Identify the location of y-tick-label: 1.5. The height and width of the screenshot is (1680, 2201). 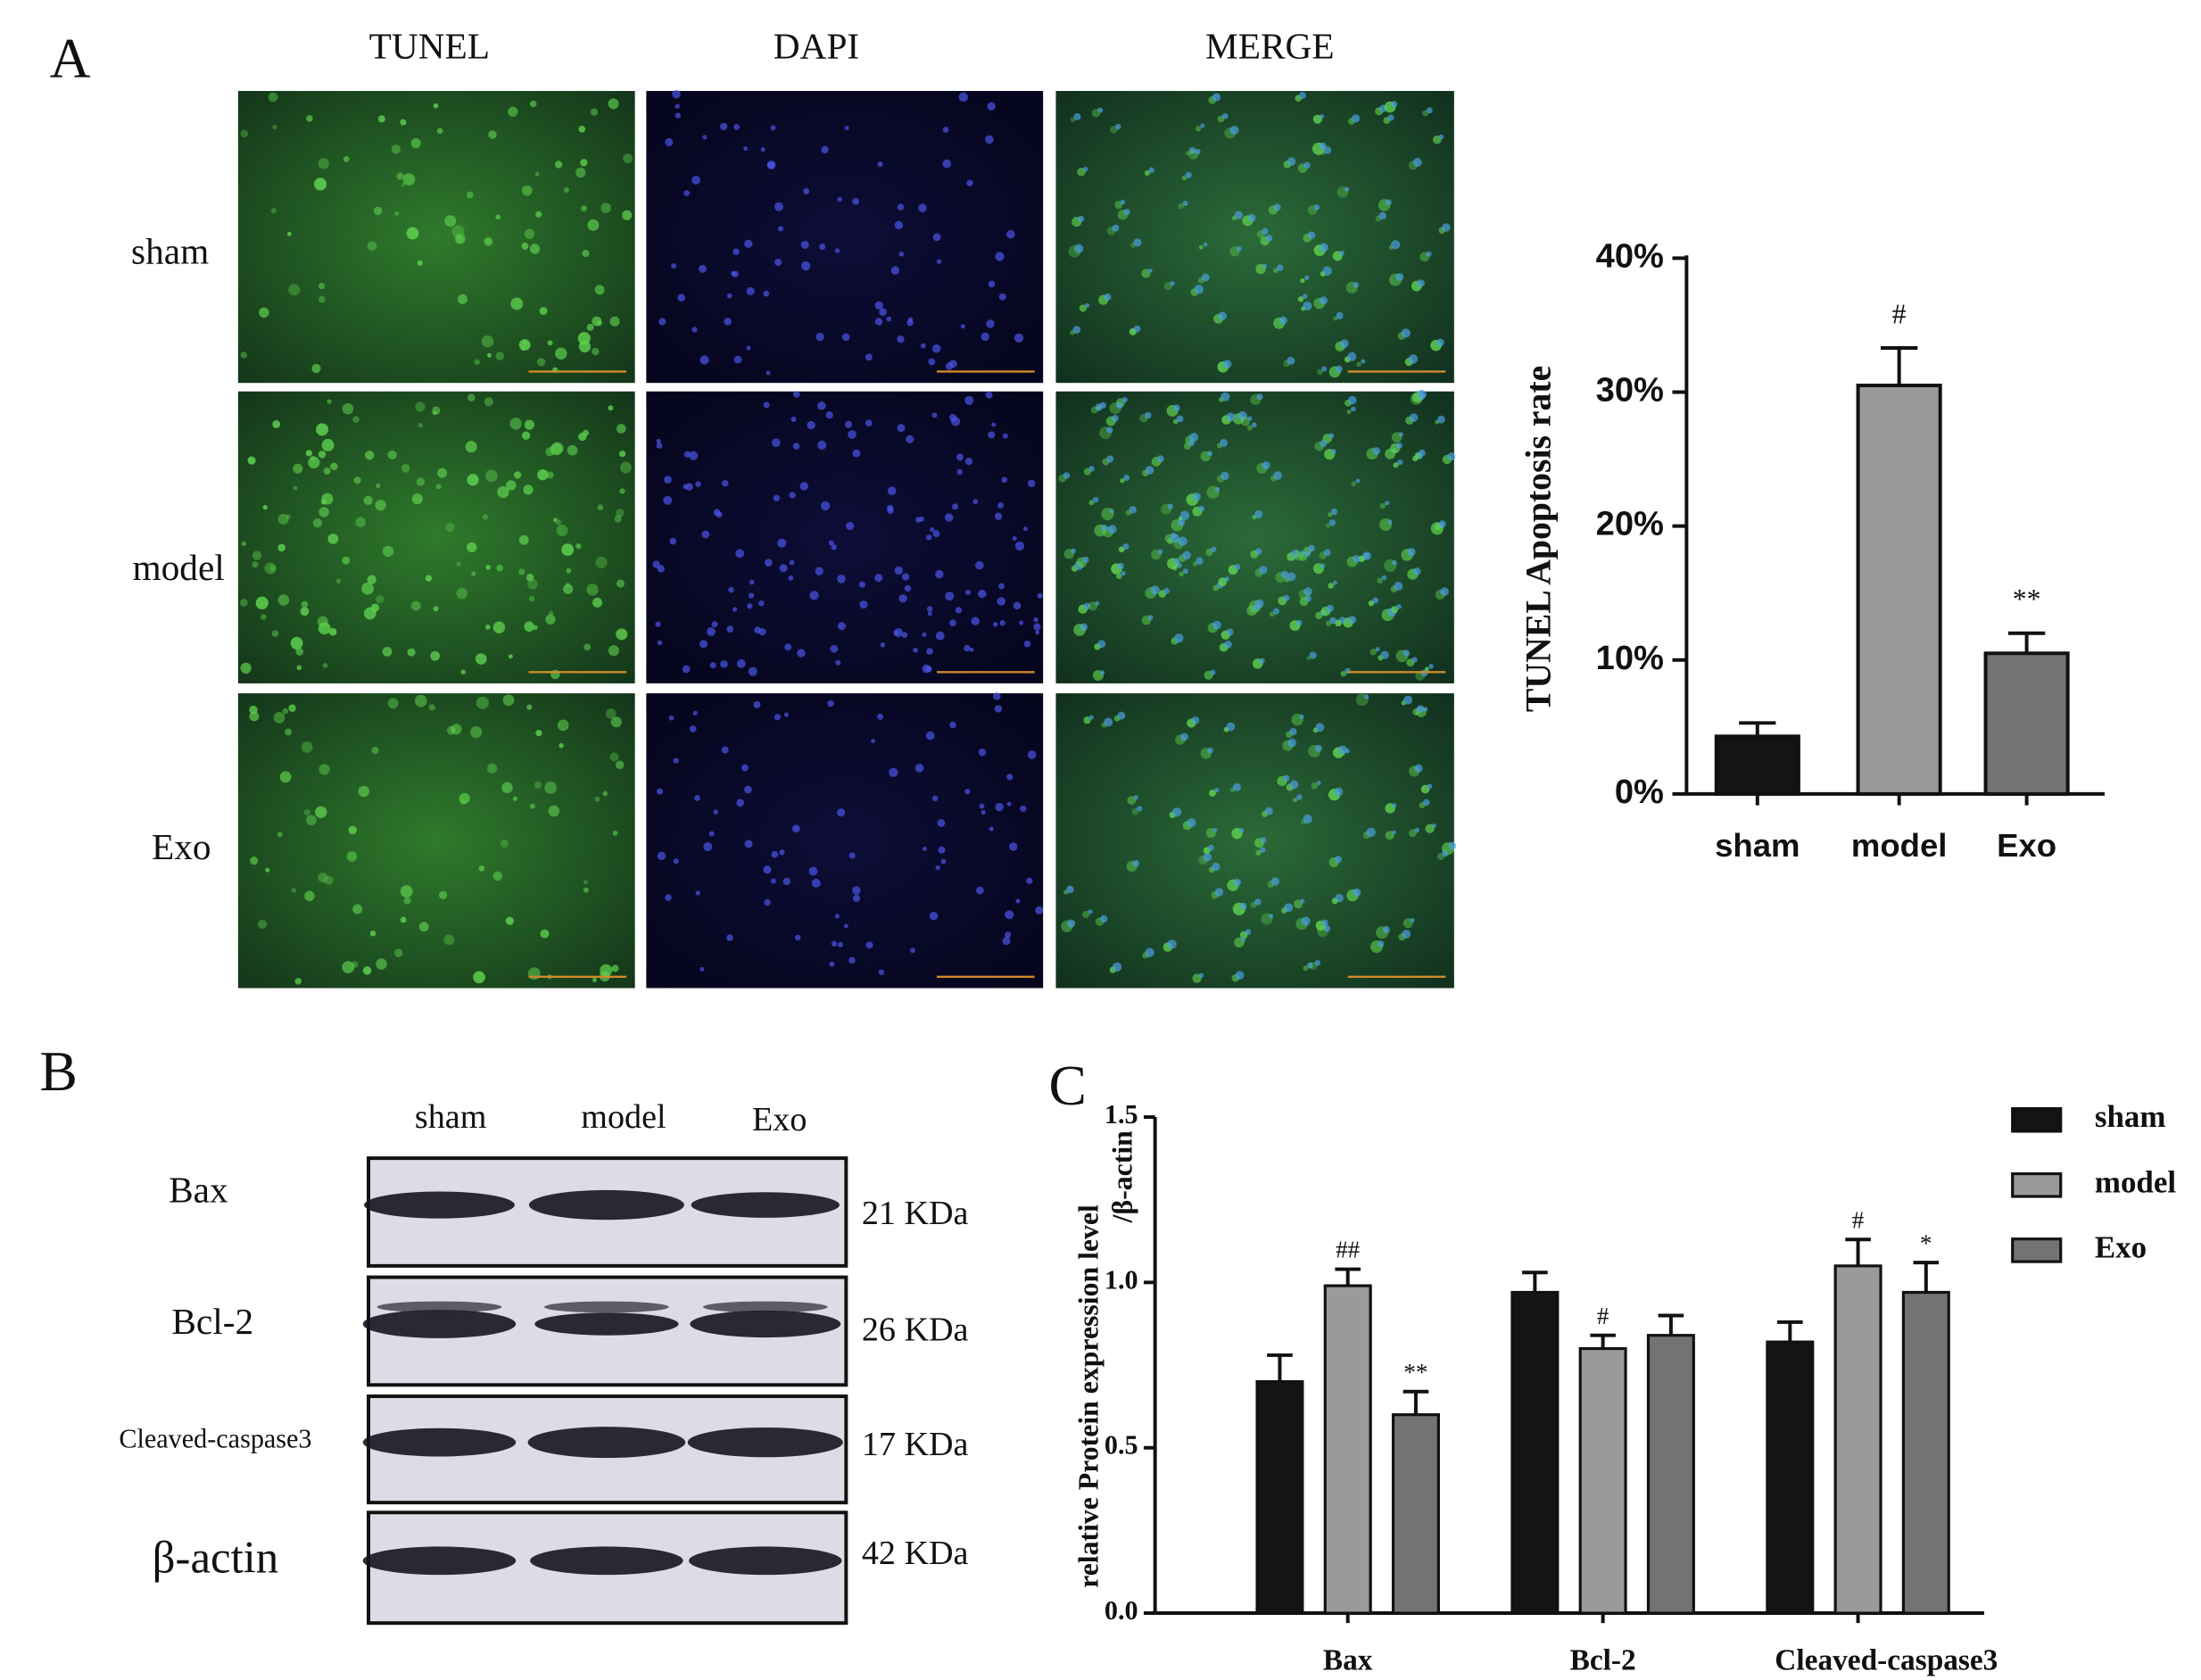
(1121, 1114).